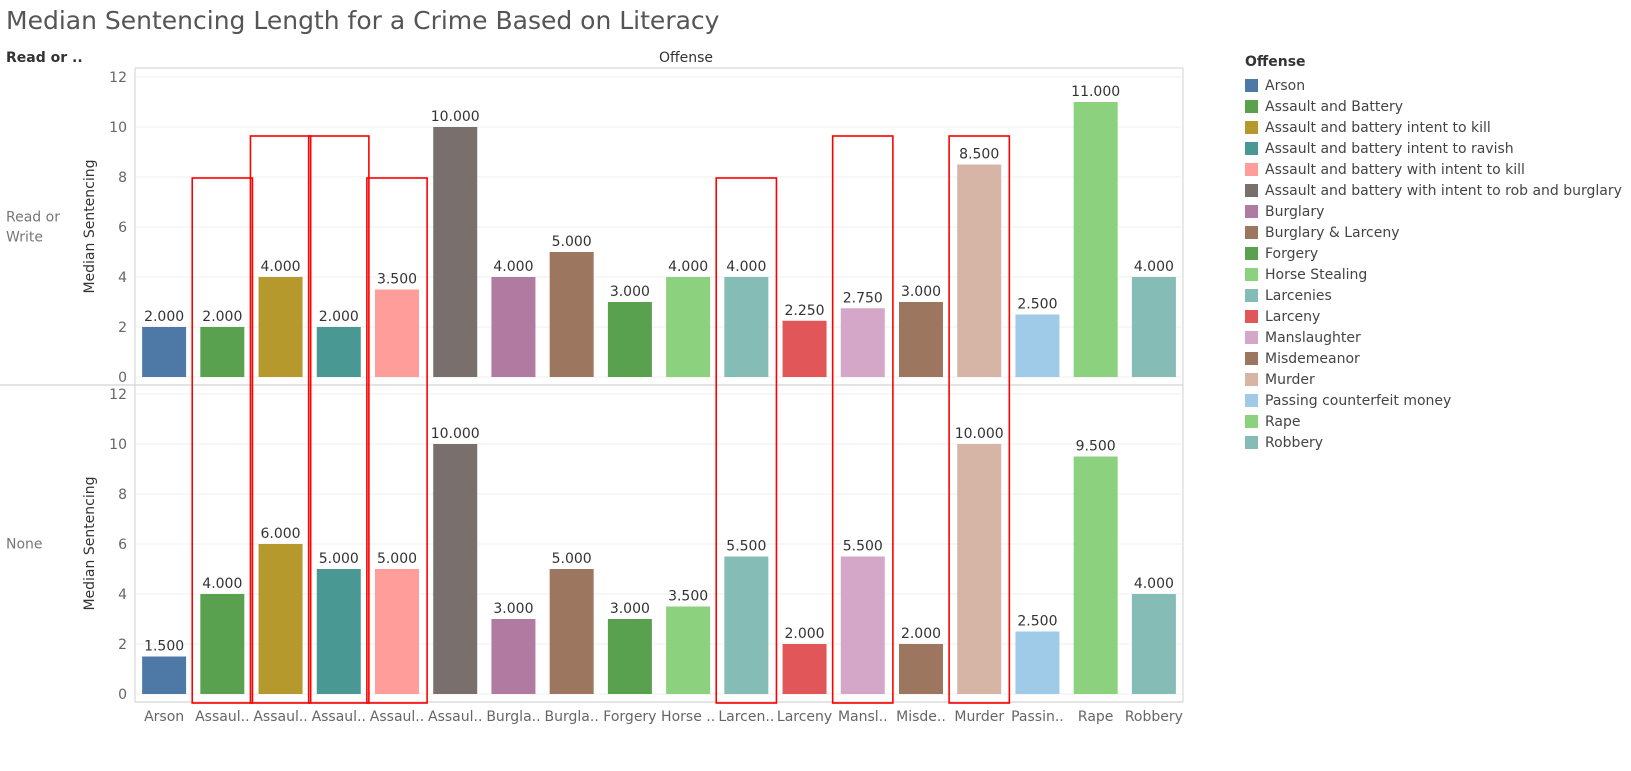 This screenshot has height=771, width=1631. Describe the element at coordinates (1433, 421) in the screenshot. I see `legend-item: Rape` at that location.